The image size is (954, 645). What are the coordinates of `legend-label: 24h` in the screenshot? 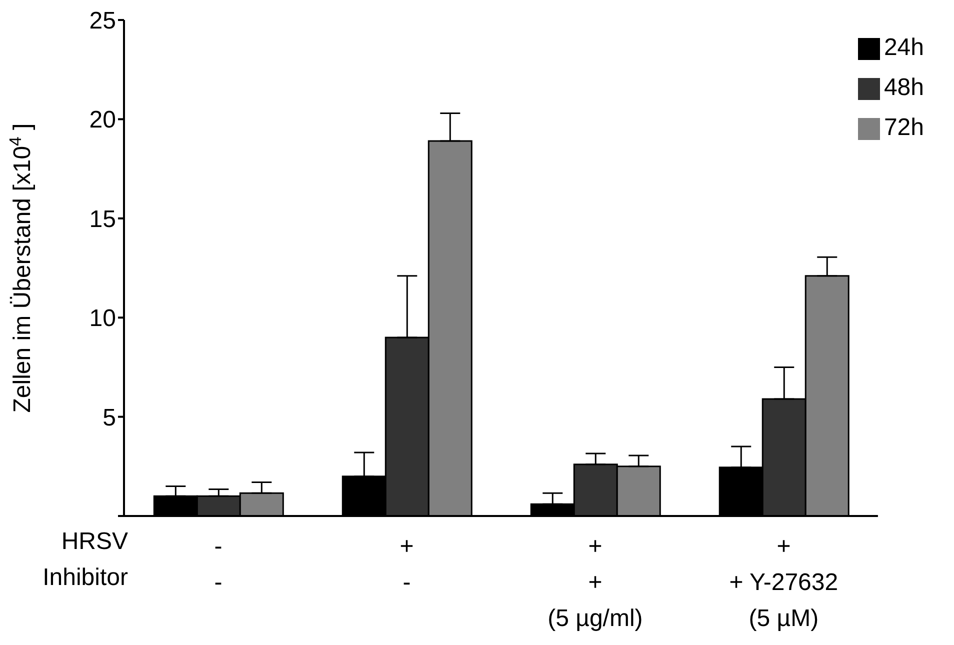 It's located at (904, 47).